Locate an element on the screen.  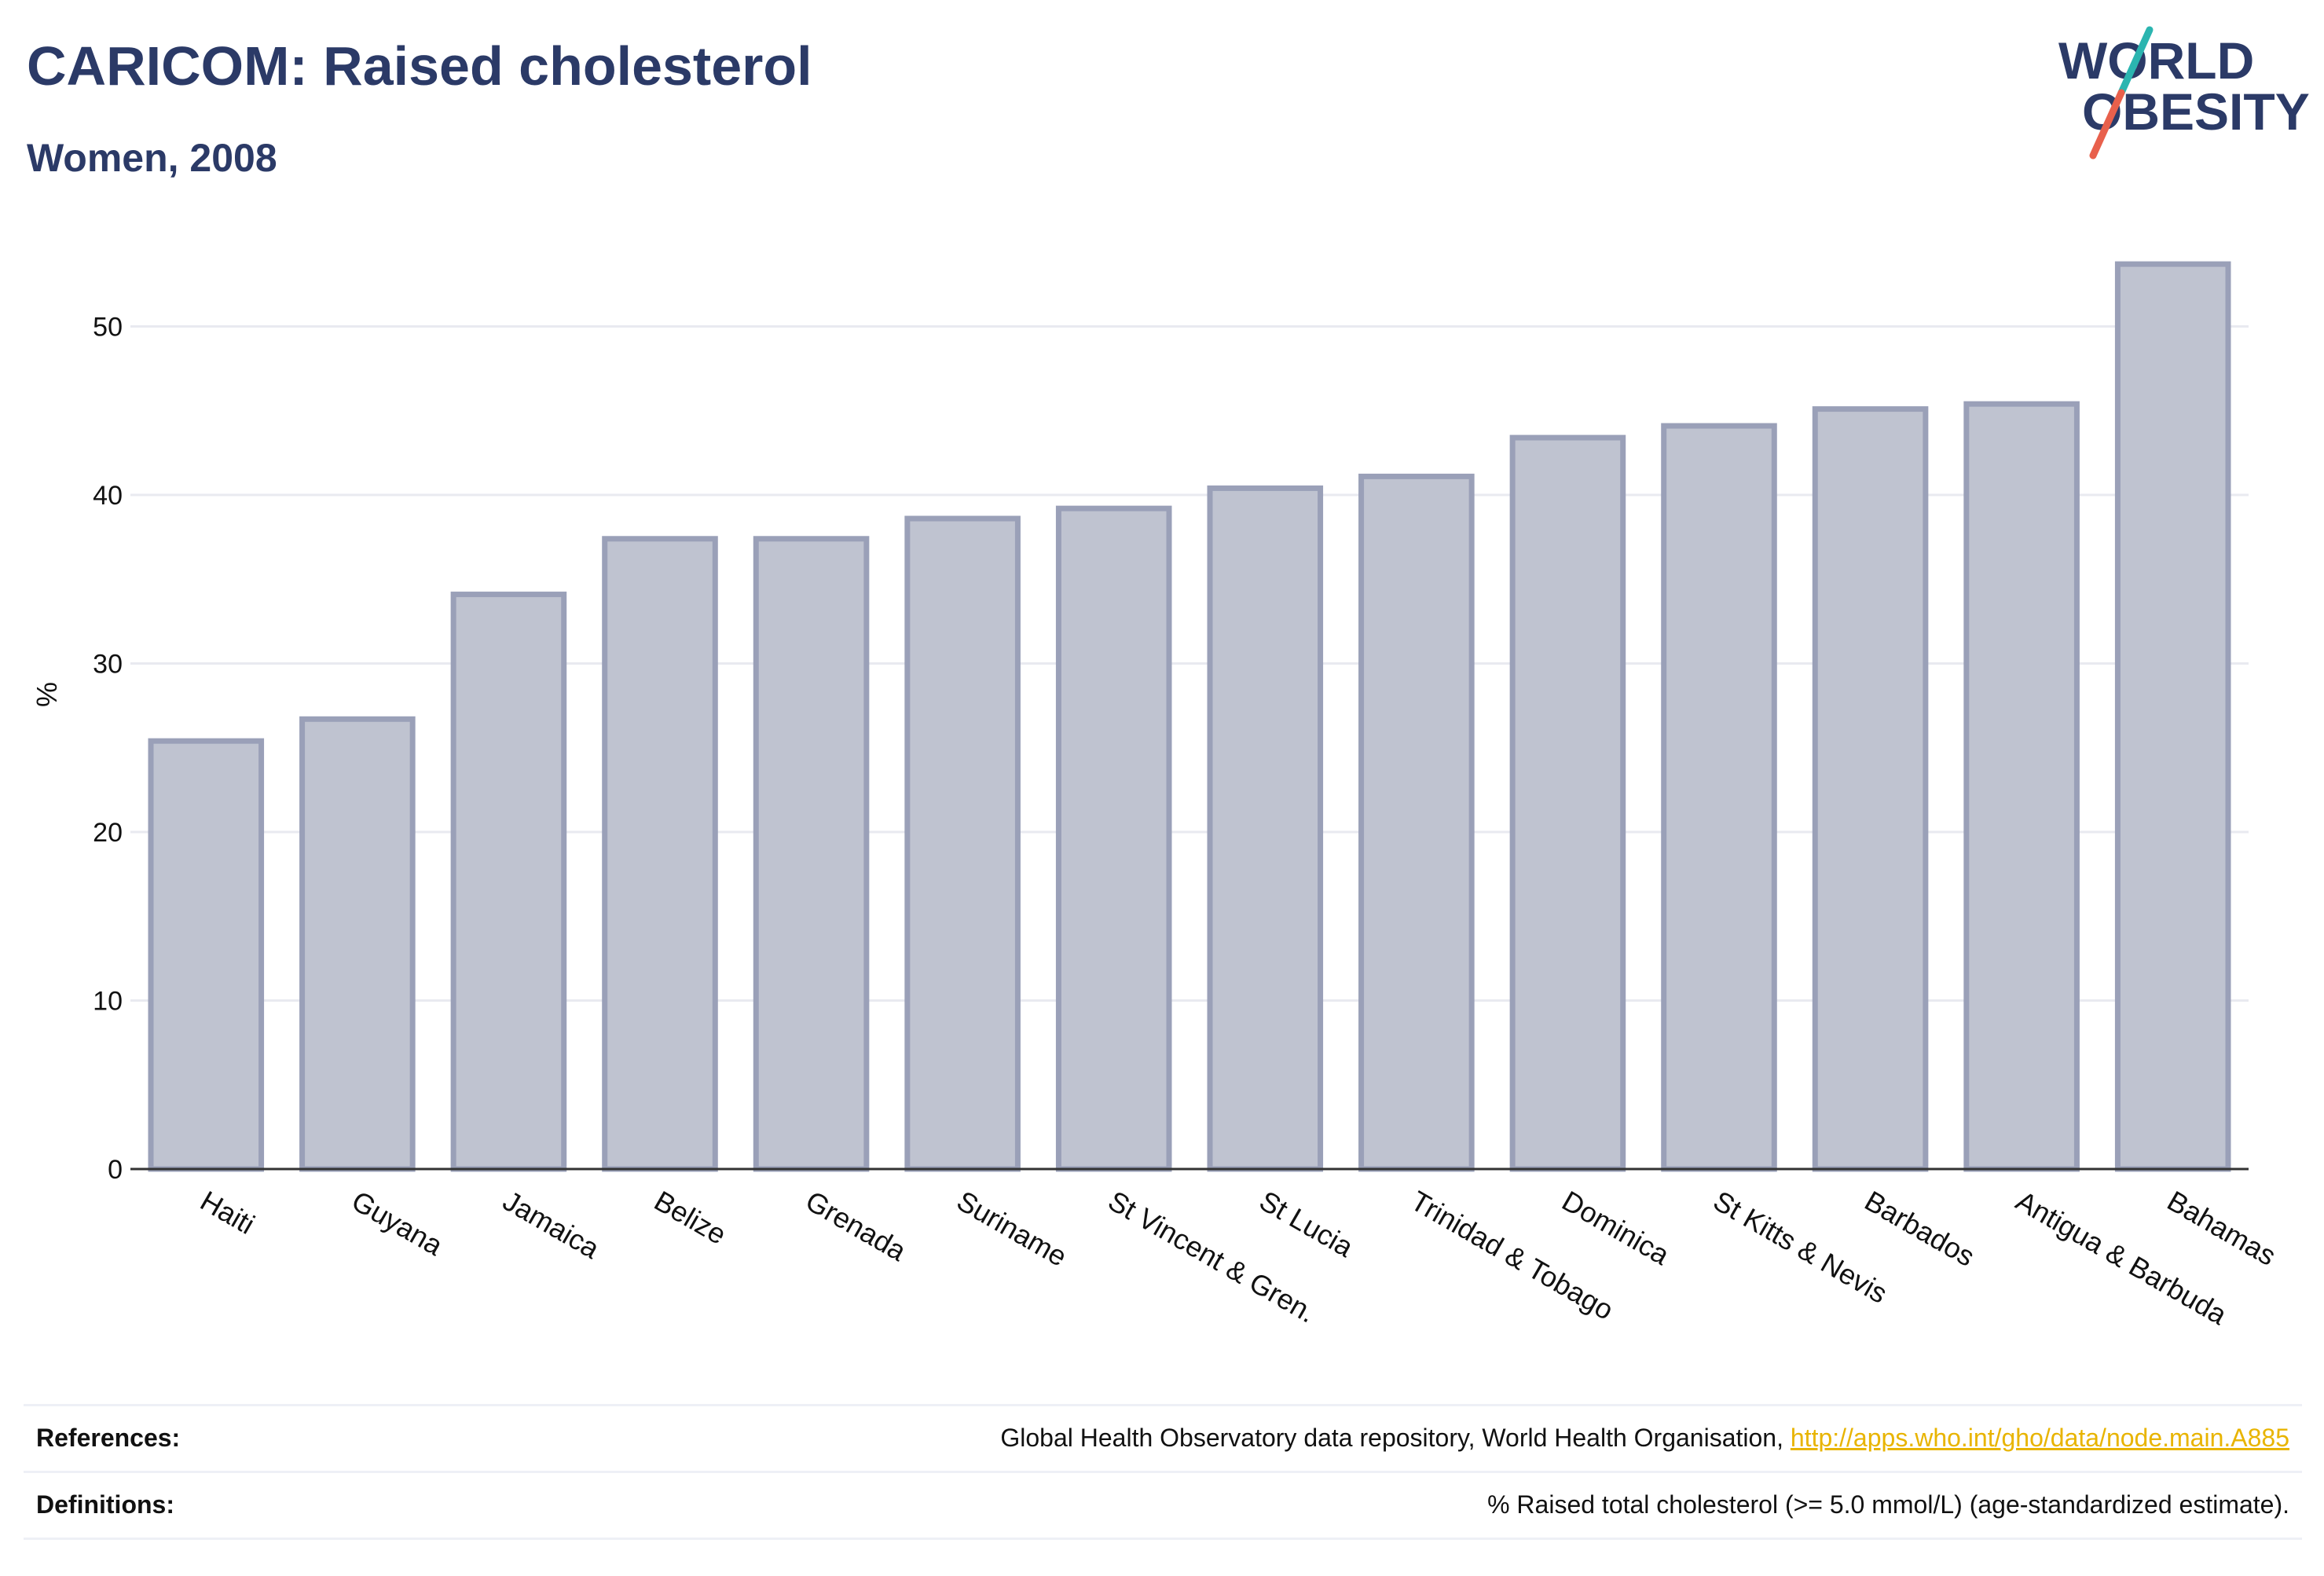
logo-slash-bottom is located at coordinates (2107, 124).